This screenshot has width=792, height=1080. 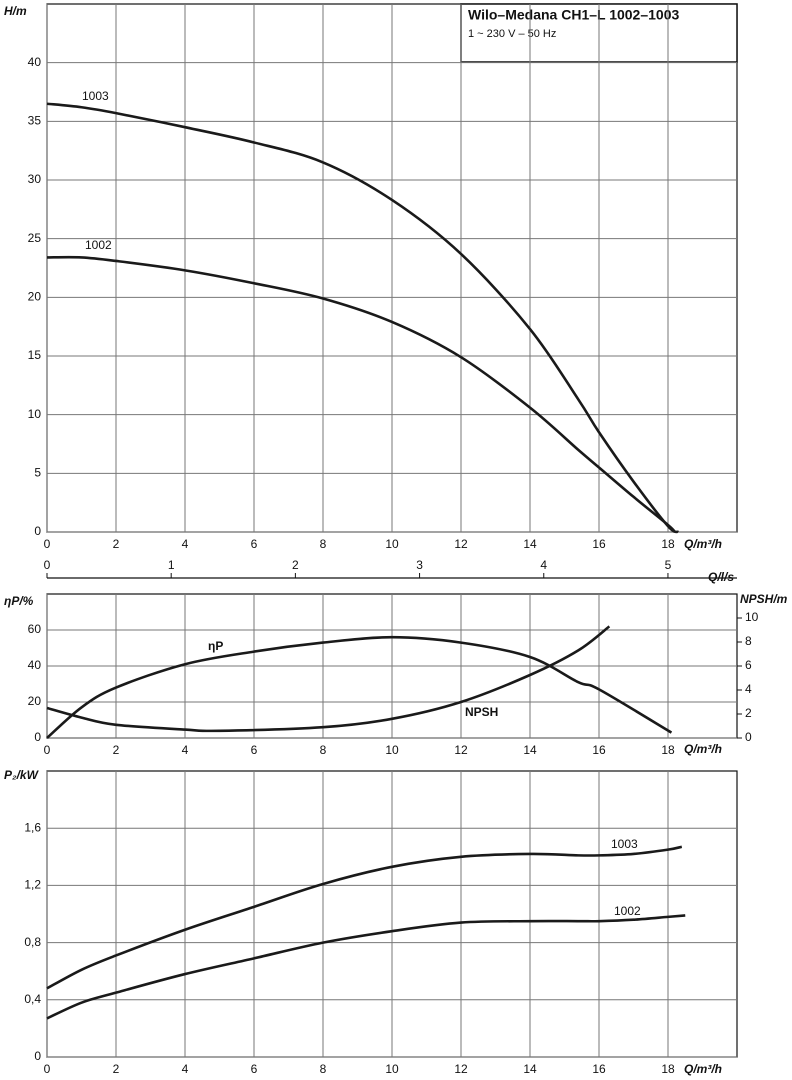 I want to click on x2-tick-label: 4, so click(x=543, y=565).